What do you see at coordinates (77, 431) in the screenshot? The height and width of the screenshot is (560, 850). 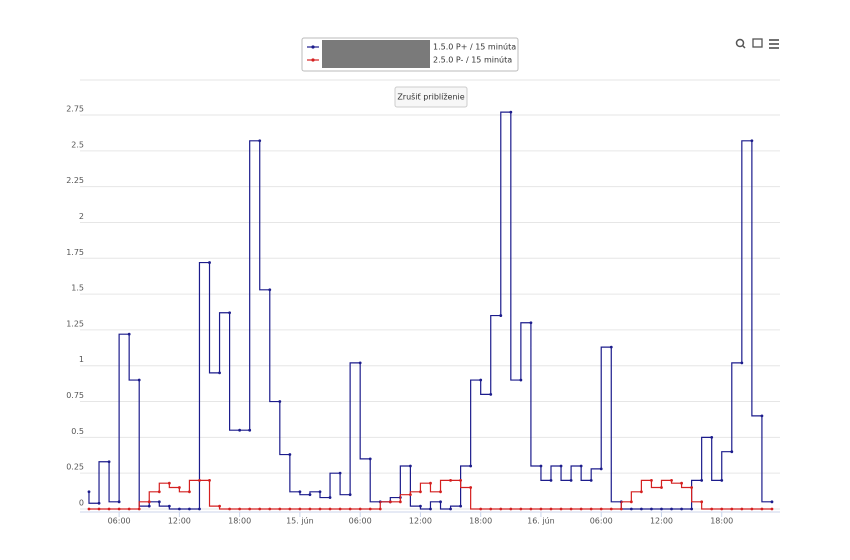 I see `y-tick-label: 0.5` at bounding box center [77, 431].